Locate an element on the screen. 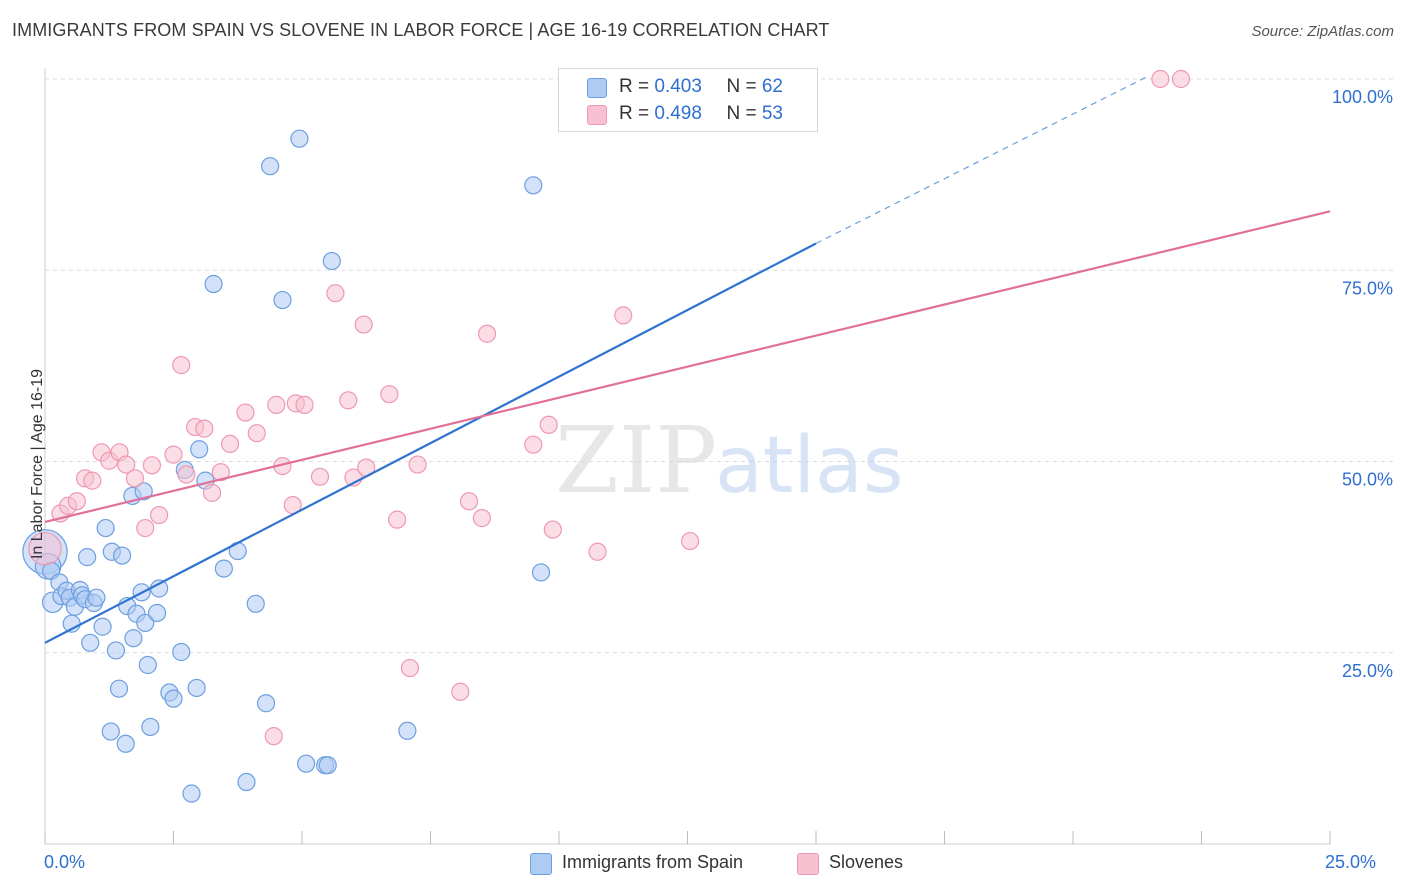 The image size is (1406, 892). series-legend: Immigrants from Spain Slovenes is located at coordinates (740, 864).